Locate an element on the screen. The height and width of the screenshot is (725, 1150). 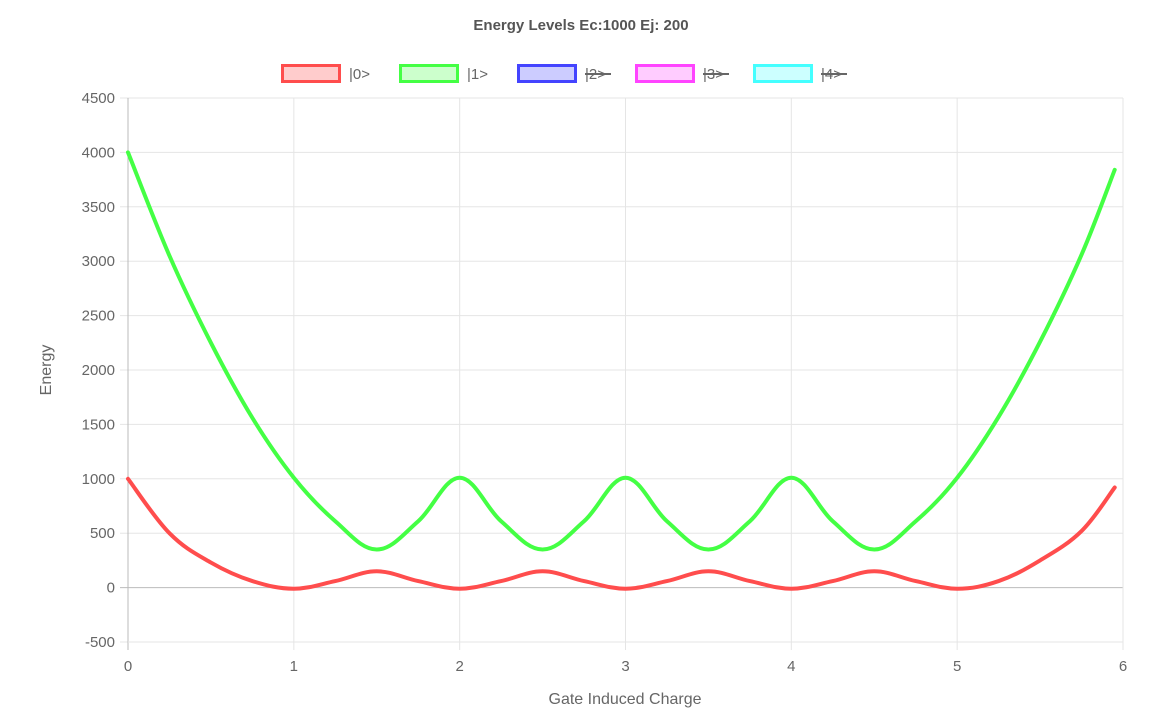
legend-label: |1> is located at coordinates (477, 74).